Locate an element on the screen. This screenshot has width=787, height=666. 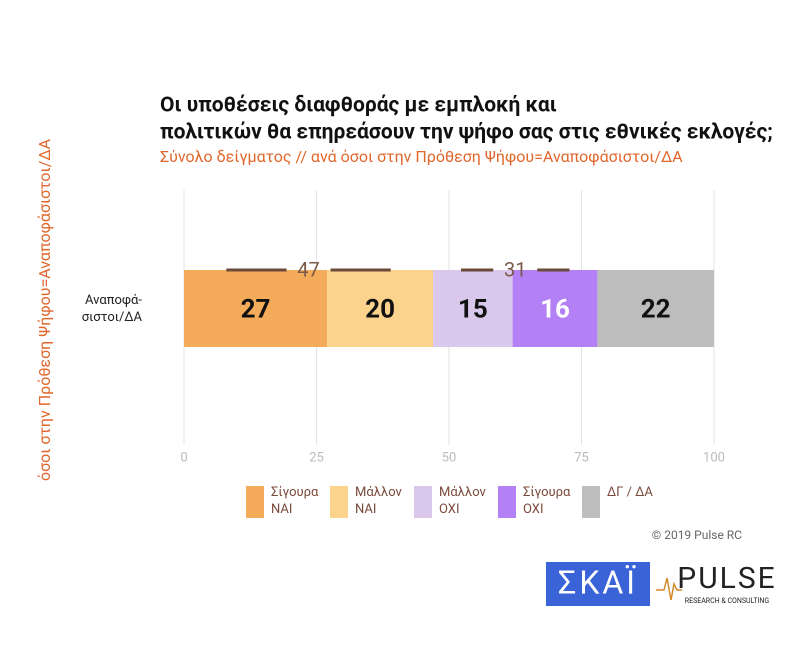
x-tick-label: 50 is located at coordinates (449, 457).